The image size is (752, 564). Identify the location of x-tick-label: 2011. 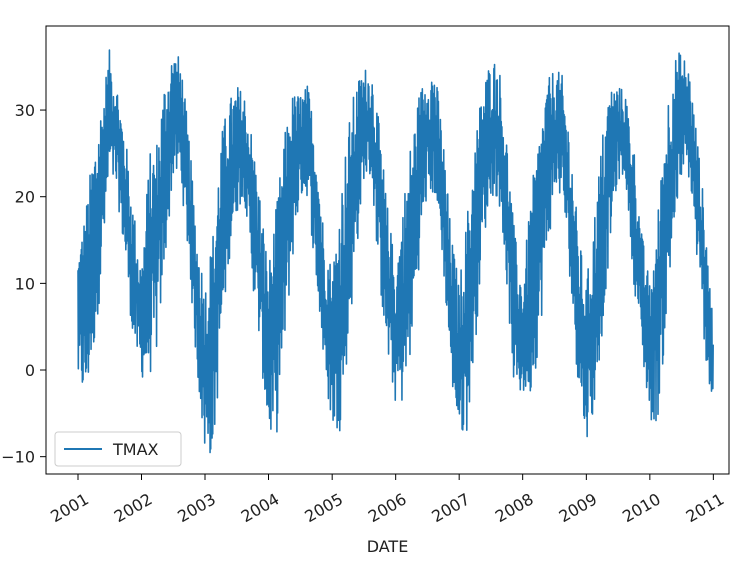
(705, 507).